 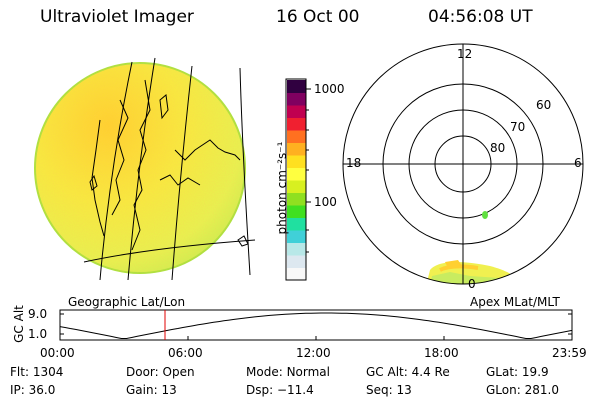 I want to click on mlat-label-70: 70, so click(x=518, y=127).